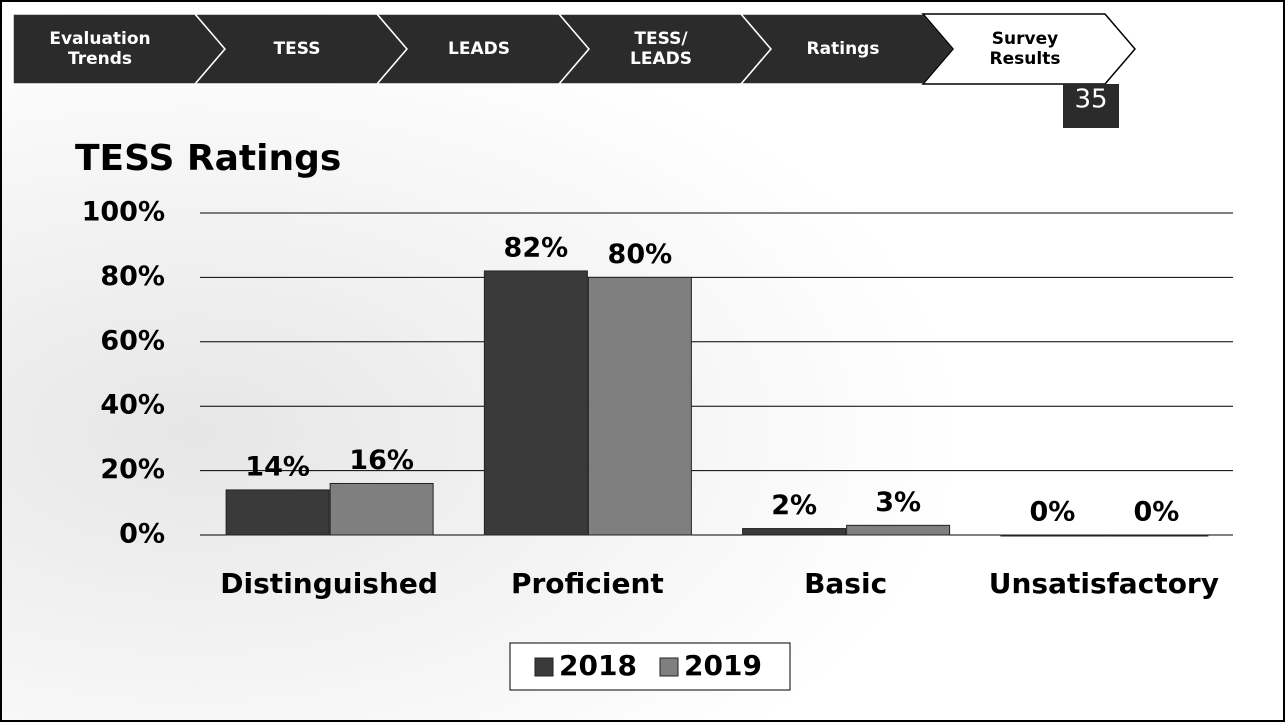 The width and height of the screenshot is (1285, 722). Describe the element at coordinates (661, 39) in the screenshot. I see `nav-label: TESS/` at that location.